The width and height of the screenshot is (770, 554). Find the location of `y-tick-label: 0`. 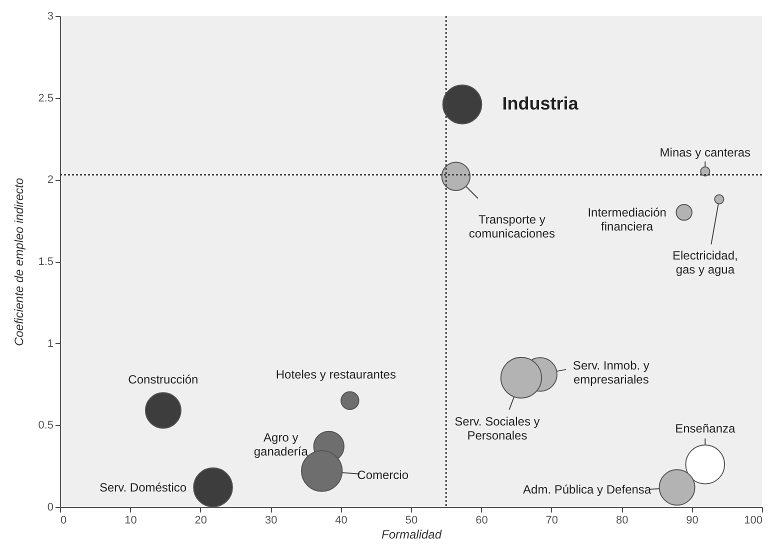

y-tick-label: 0 is located at coordinates (50, 508).